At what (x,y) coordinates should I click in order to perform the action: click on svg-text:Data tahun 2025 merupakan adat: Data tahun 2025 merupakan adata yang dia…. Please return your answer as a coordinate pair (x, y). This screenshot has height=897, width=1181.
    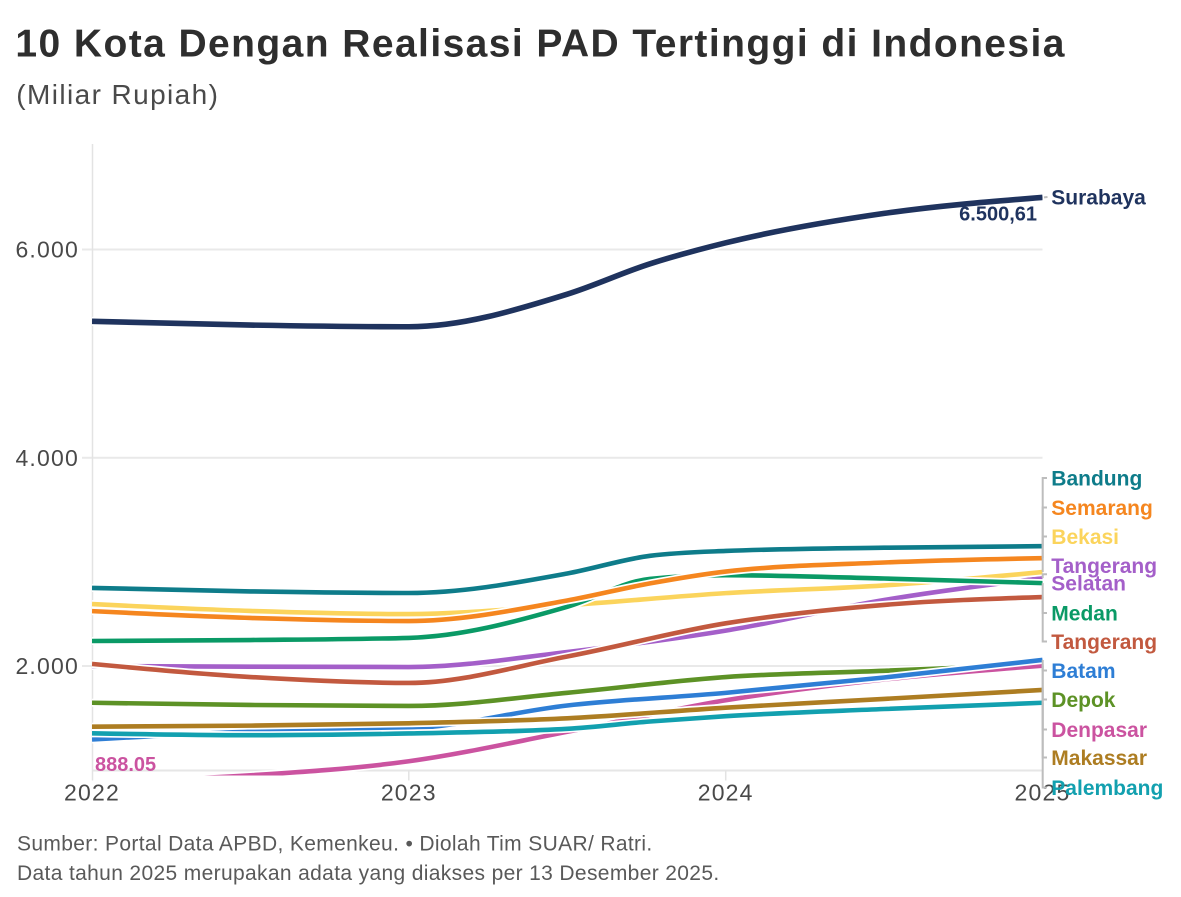
    Looking at the image, I should click on (368, 873).